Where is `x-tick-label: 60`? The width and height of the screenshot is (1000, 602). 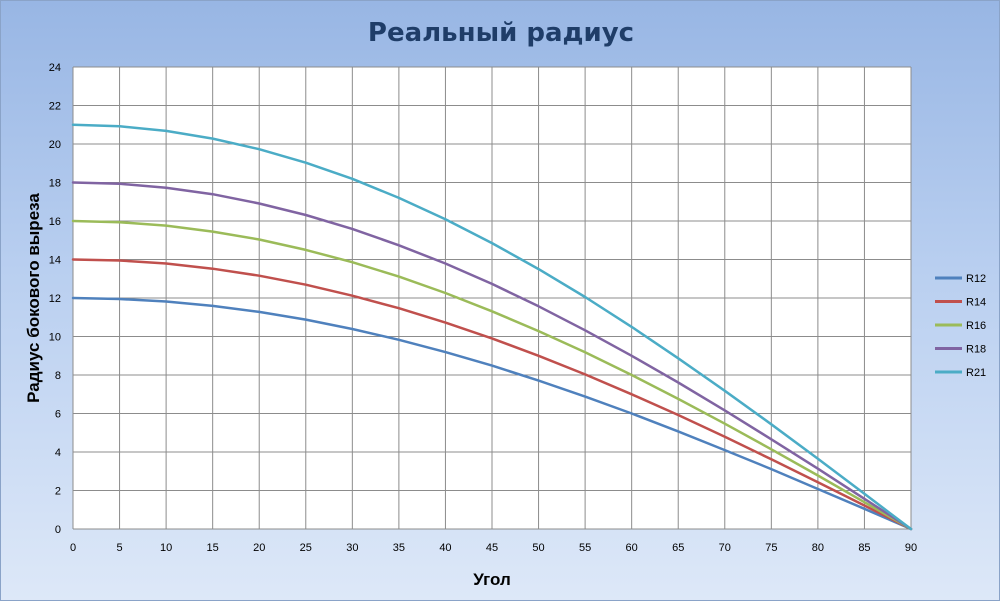 x-tick-label: 60 is located at coordinates (632, 548).